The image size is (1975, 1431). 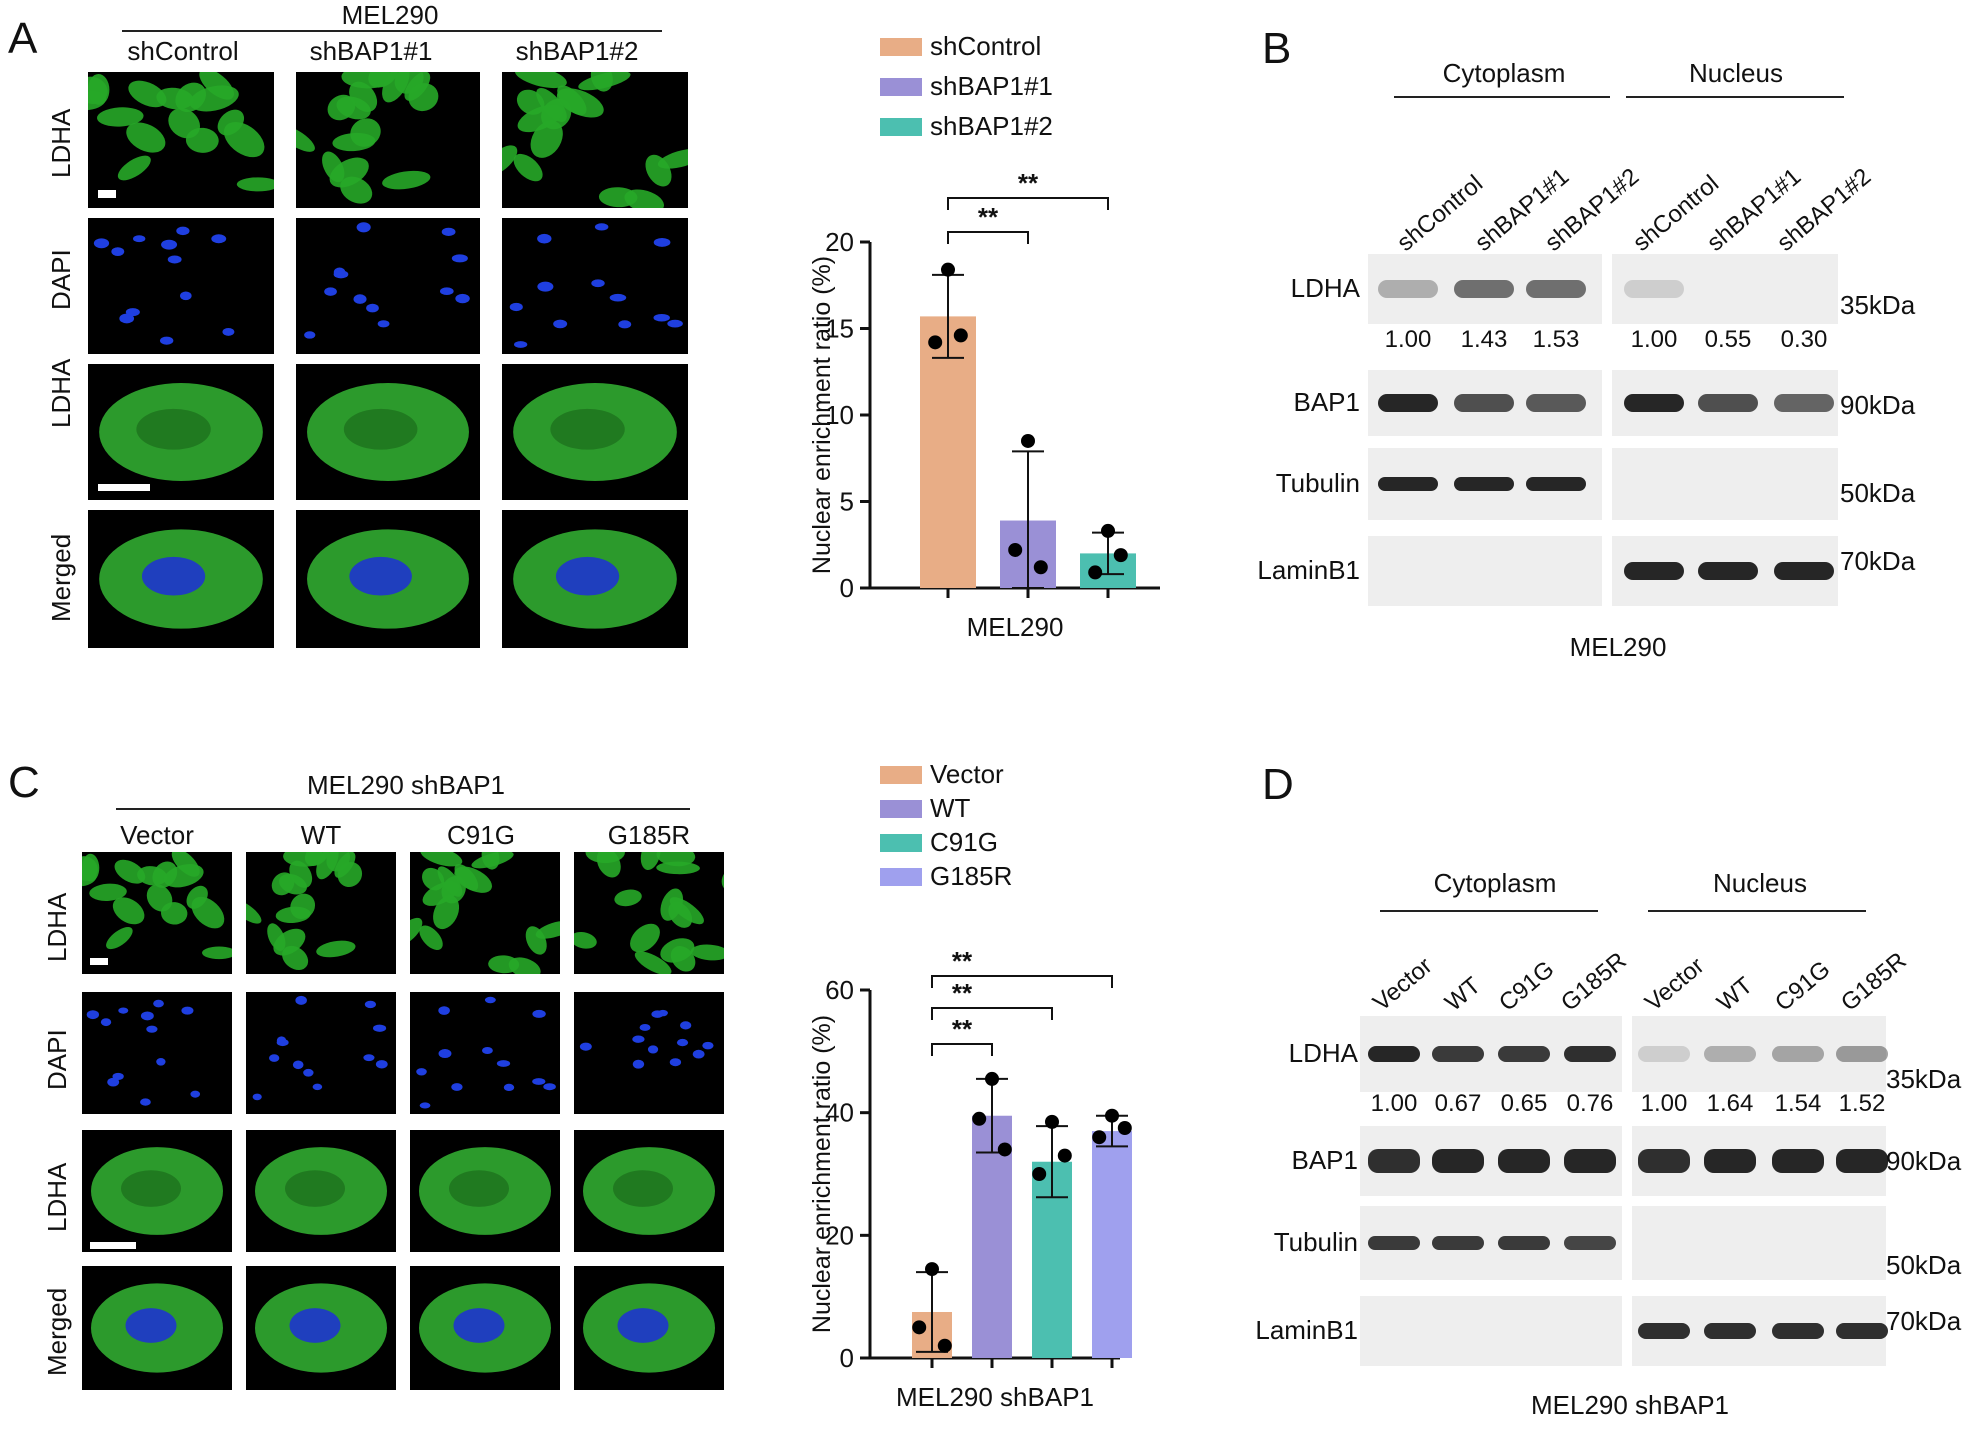 I want to click on panel-c-col-label: WT, so click(x=321, y=835).